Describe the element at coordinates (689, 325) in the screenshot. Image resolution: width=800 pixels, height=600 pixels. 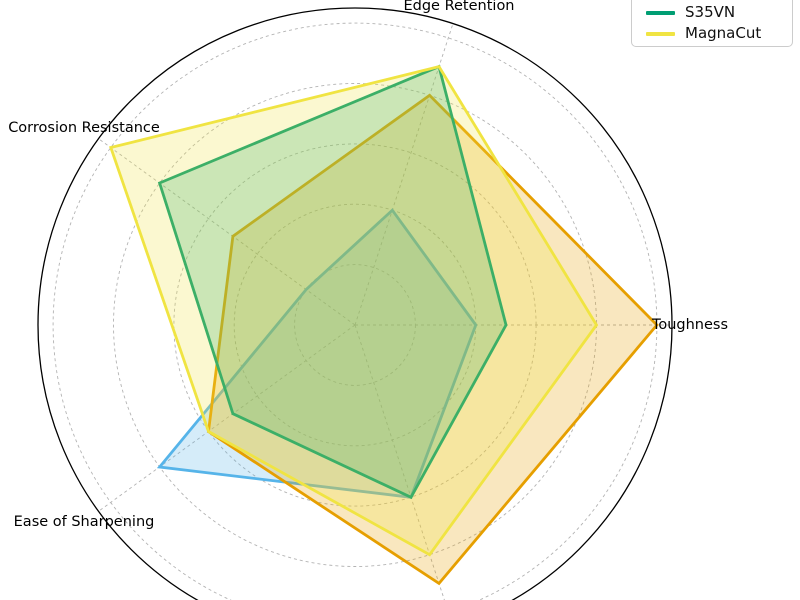
I see `axis-label-0: Toughness` at that location.